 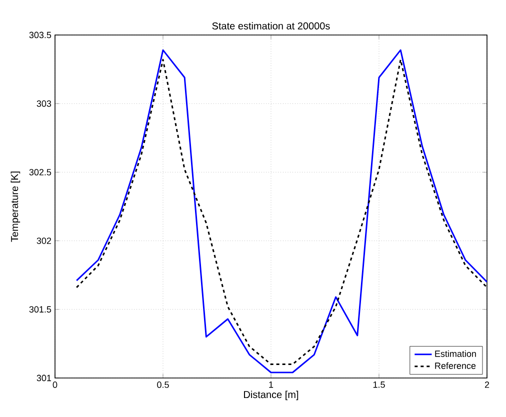 What do you see at coordinates (487, 385) in the screenshot?
I see `x-tick-label: 2` at bounding box center [487, 385].